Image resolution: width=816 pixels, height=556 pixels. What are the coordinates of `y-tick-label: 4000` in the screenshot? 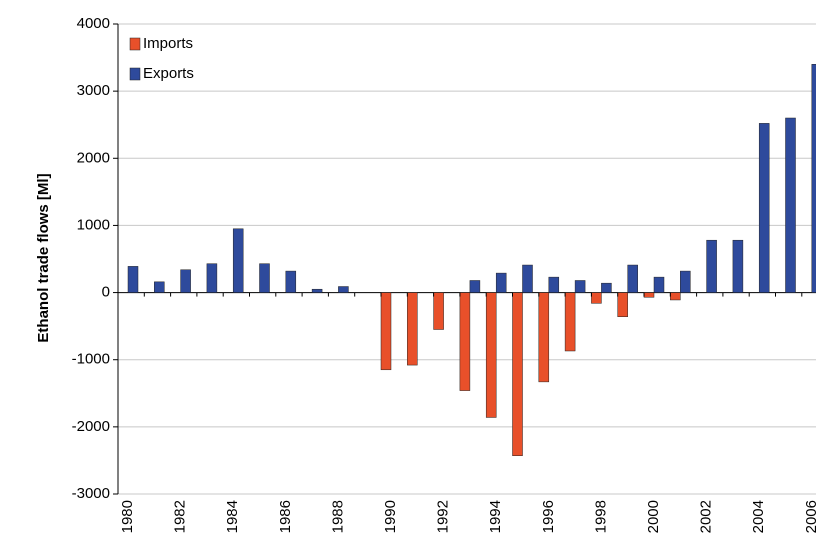 It's located at (93, 23).